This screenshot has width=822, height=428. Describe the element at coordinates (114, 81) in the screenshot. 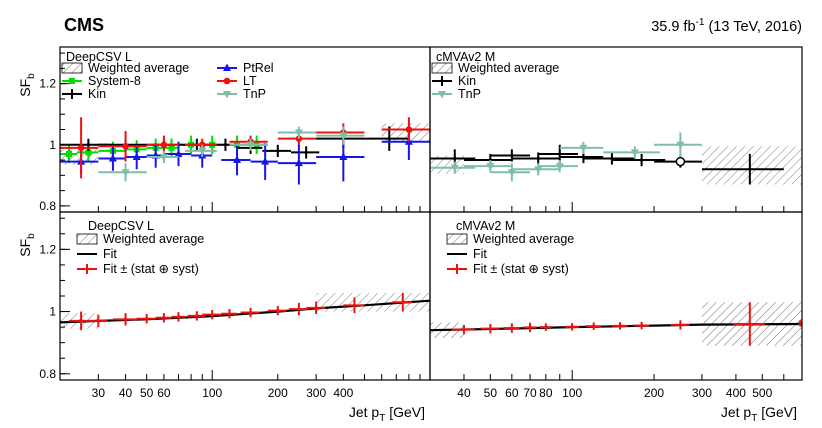

I see `legend-label: System-8` at that location.